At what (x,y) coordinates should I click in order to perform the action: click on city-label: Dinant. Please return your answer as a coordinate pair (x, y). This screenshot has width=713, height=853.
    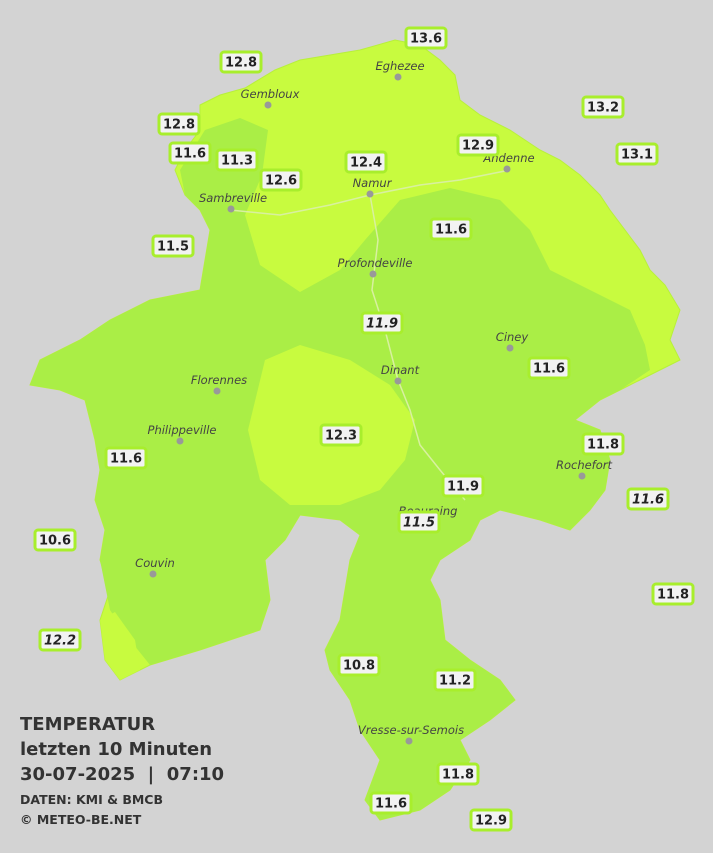
    Looking at the image, I should click on (400, 370).